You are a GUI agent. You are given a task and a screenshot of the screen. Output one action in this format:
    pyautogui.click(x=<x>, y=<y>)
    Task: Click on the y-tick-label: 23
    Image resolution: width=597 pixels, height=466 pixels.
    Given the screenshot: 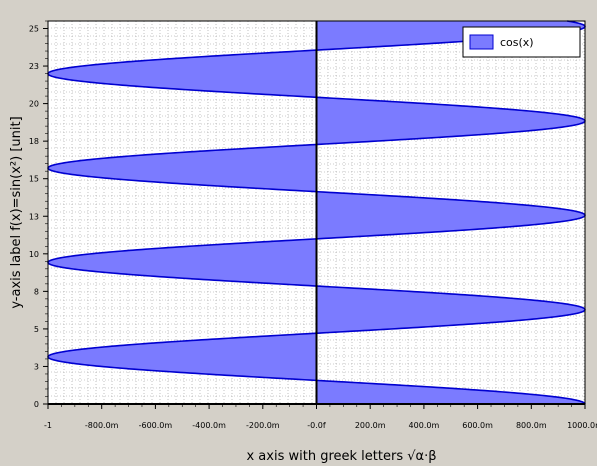 What is the action you would take?
    pyautogui.click(x=34, y=66)
    